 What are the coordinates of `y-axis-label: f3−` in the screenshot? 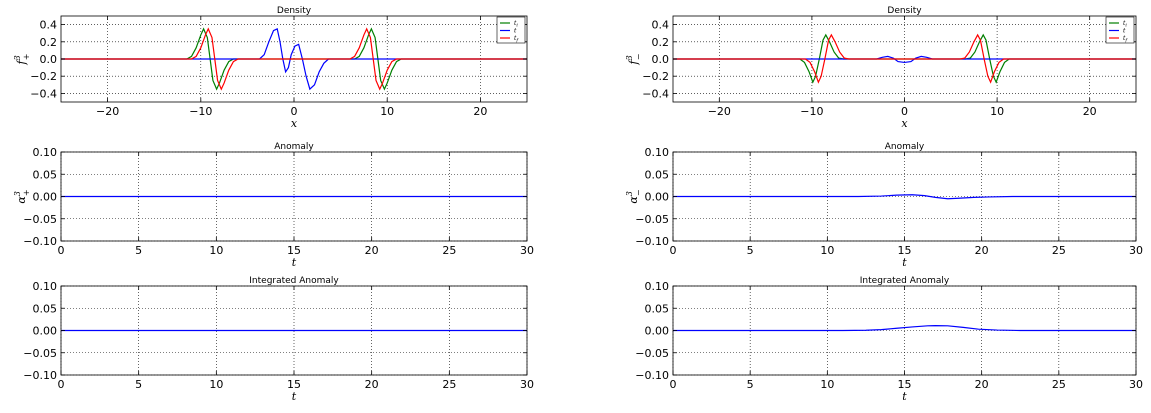 It's located at (634, 60).